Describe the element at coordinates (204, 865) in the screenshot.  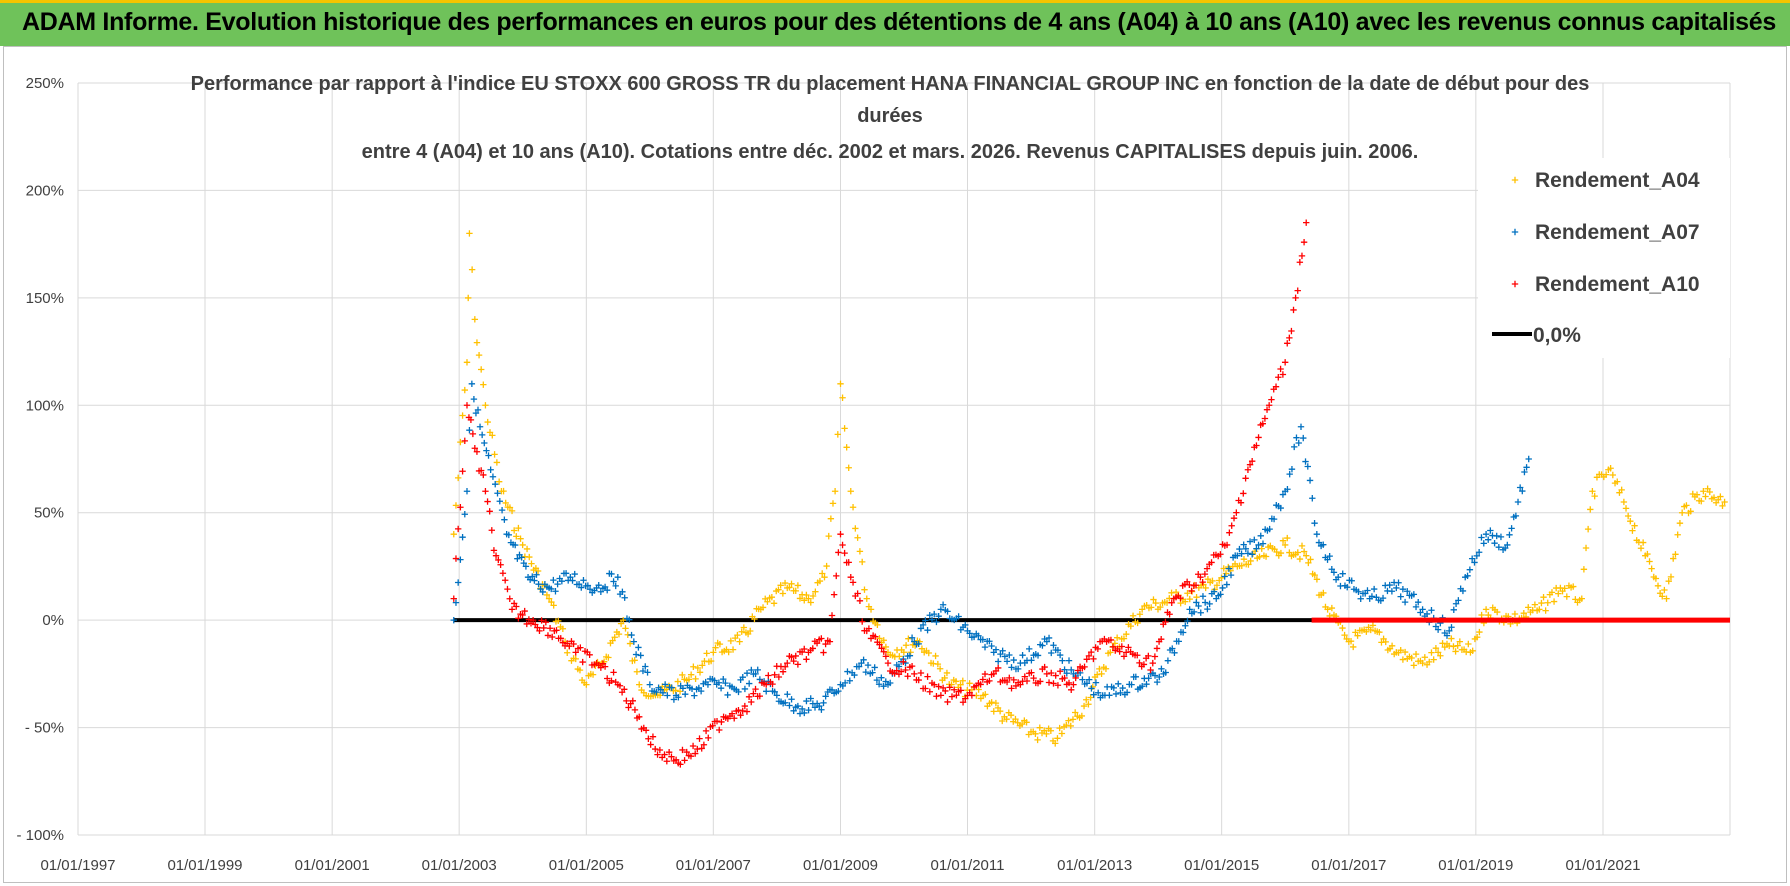
I see `x-tick-label: 01/01/1999` at that location.